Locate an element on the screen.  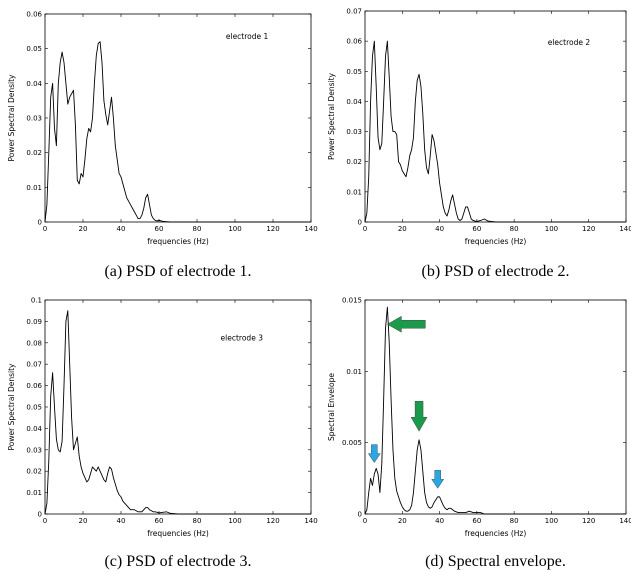
y-tick-label: 0.005 is located at coordinates (352, 443).